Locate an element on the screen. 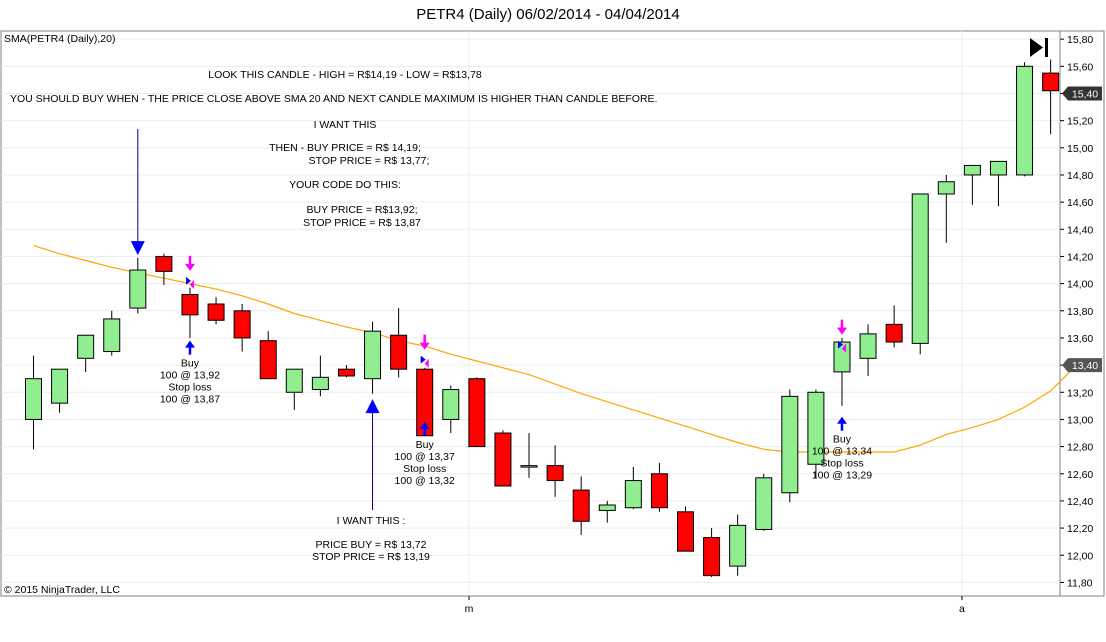 This screenshot has height=642, width=1106. last-price-marker is located at coordinates (1082, 93).